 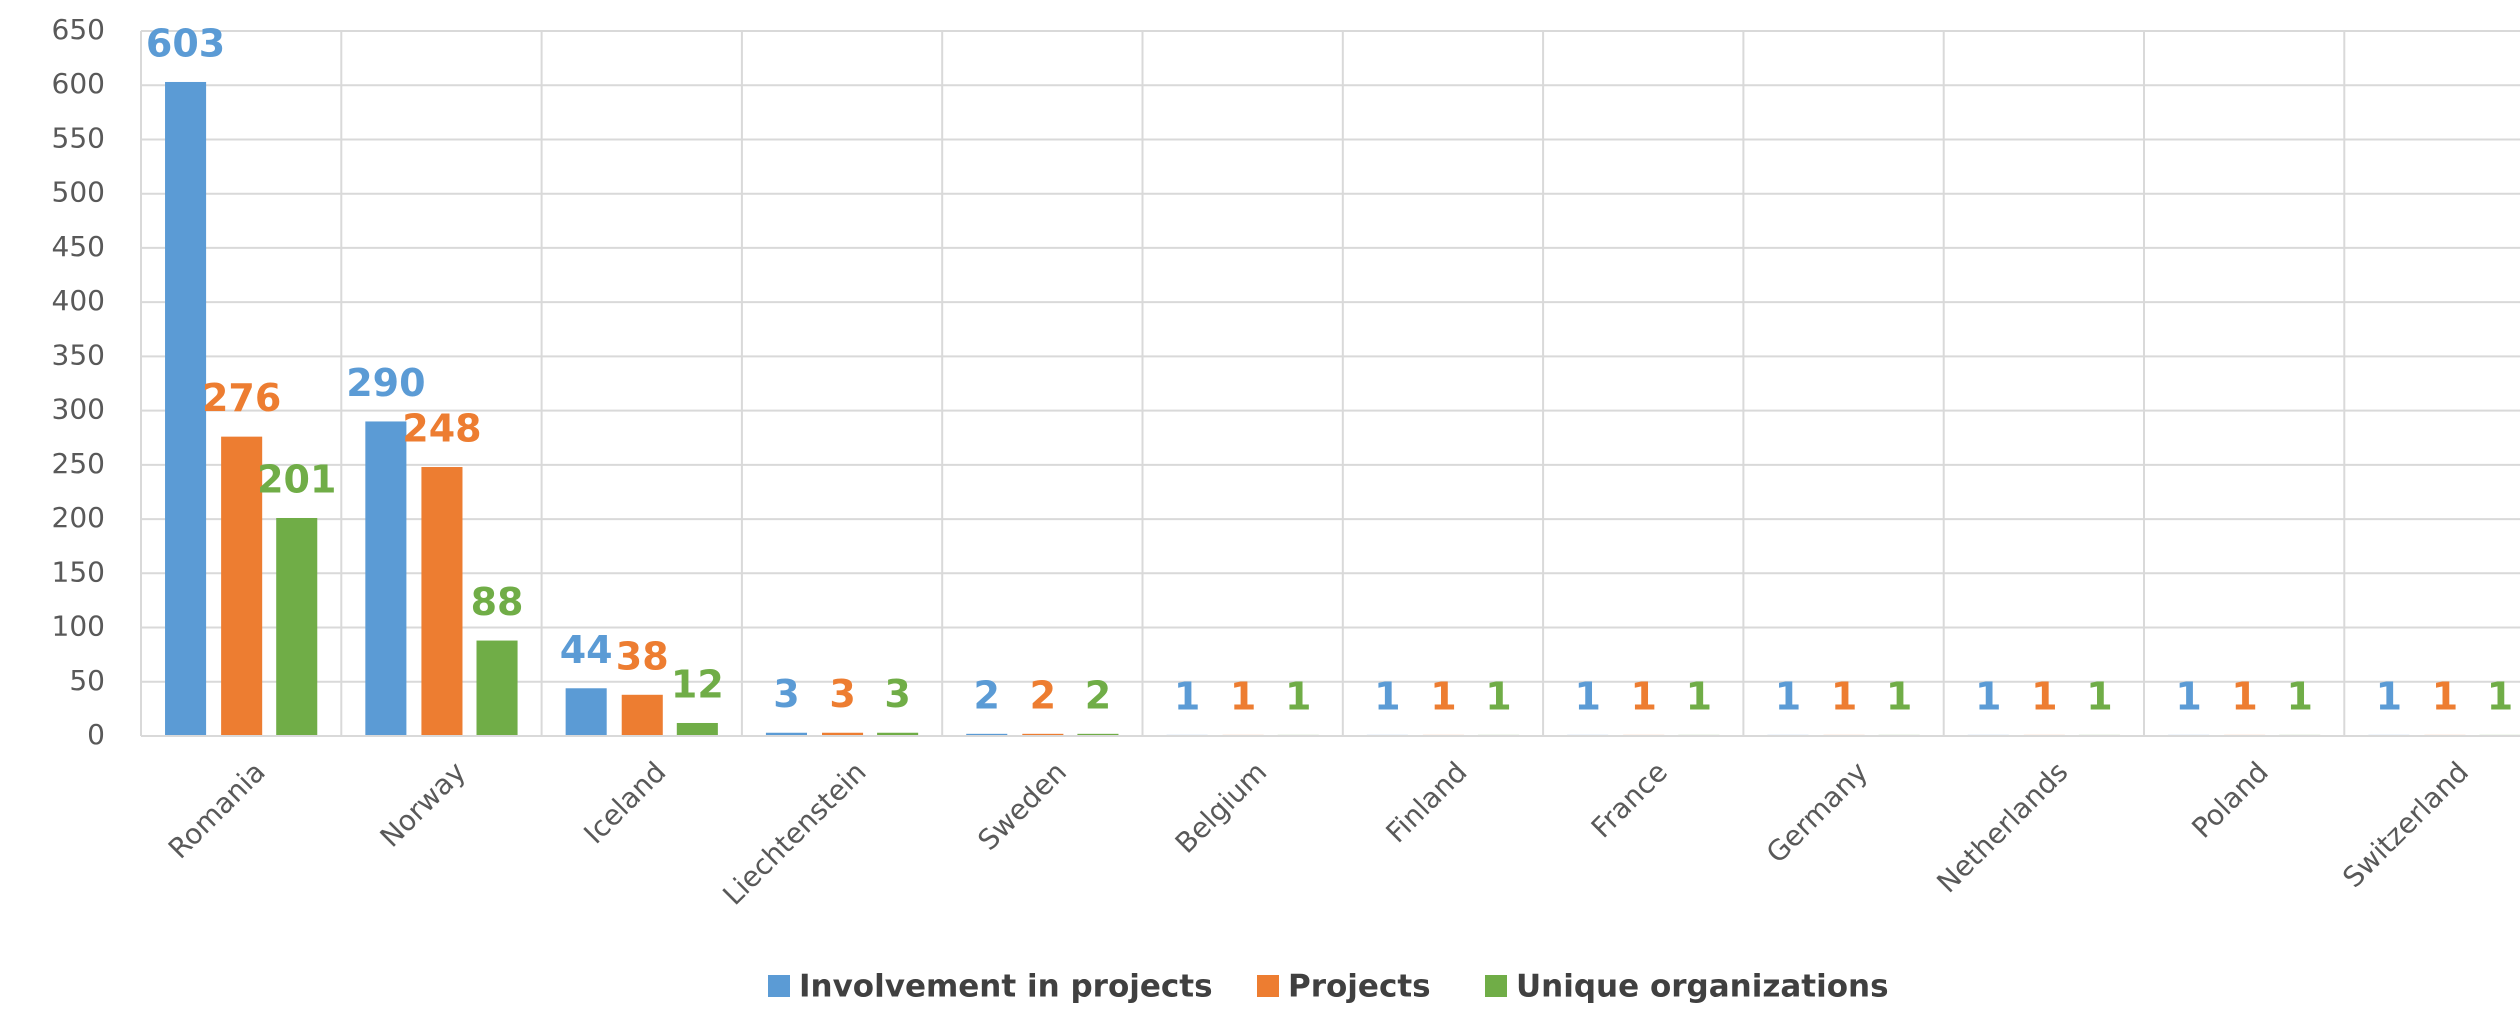 What do you see at coordinates (1426, 802) in the screenshot?
I see `x-tick-label: Finland` at bounding box center [1426, 802].